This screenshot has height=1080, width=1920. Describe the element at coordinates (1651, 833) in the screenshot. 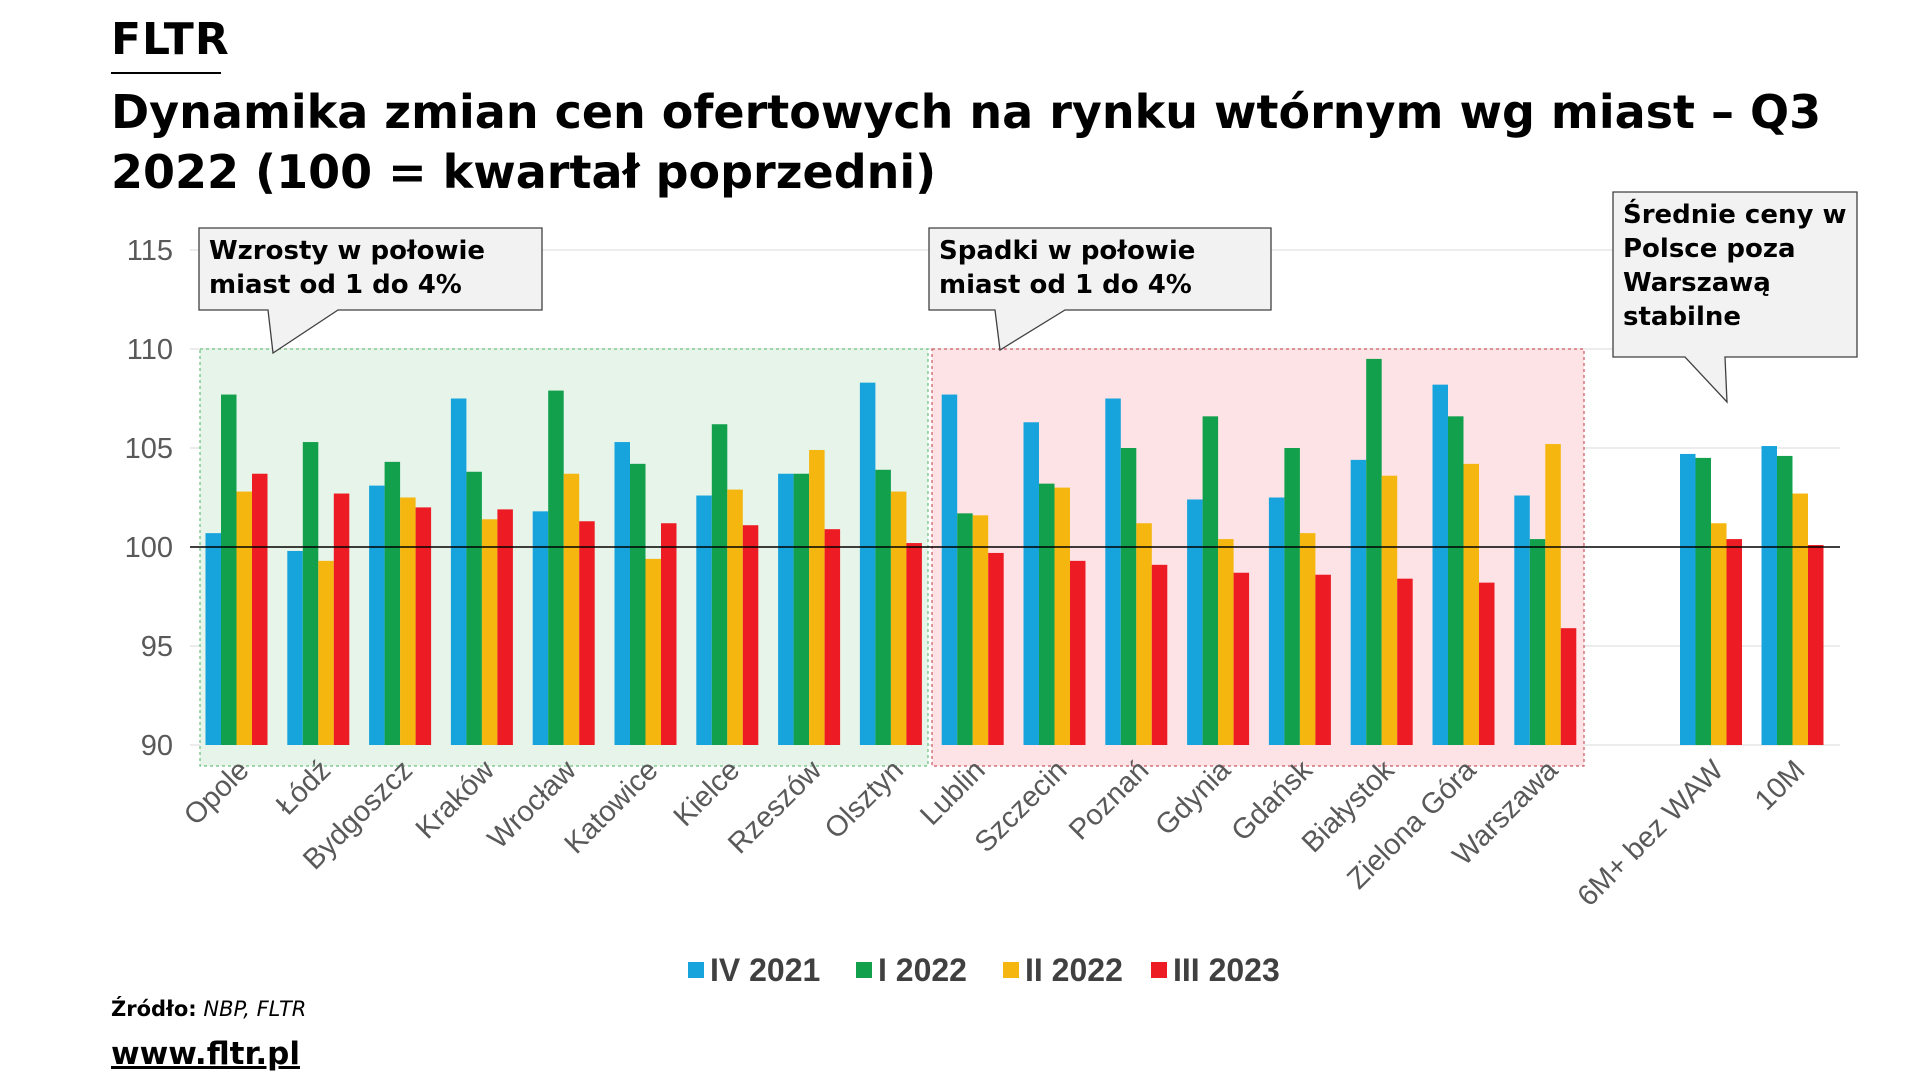

I see `x-tick-label: 6M+ bez WAW` at that location.